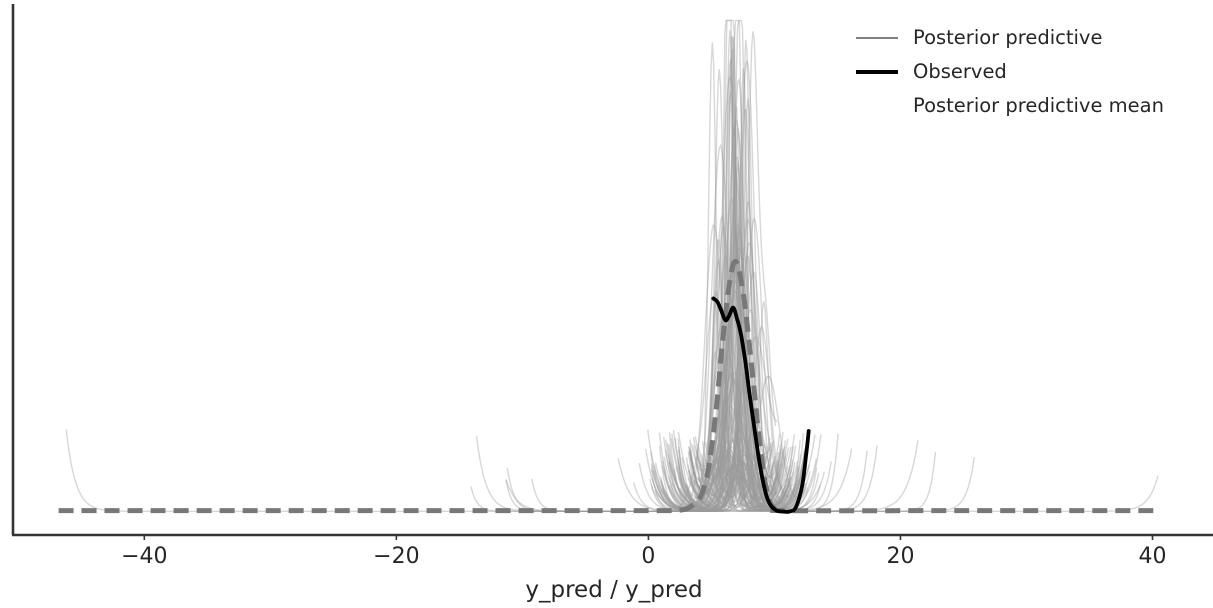 The height and width of the screenshot is (608, 1213). I want to click on x-tick-label: 20, so click(900, 556).